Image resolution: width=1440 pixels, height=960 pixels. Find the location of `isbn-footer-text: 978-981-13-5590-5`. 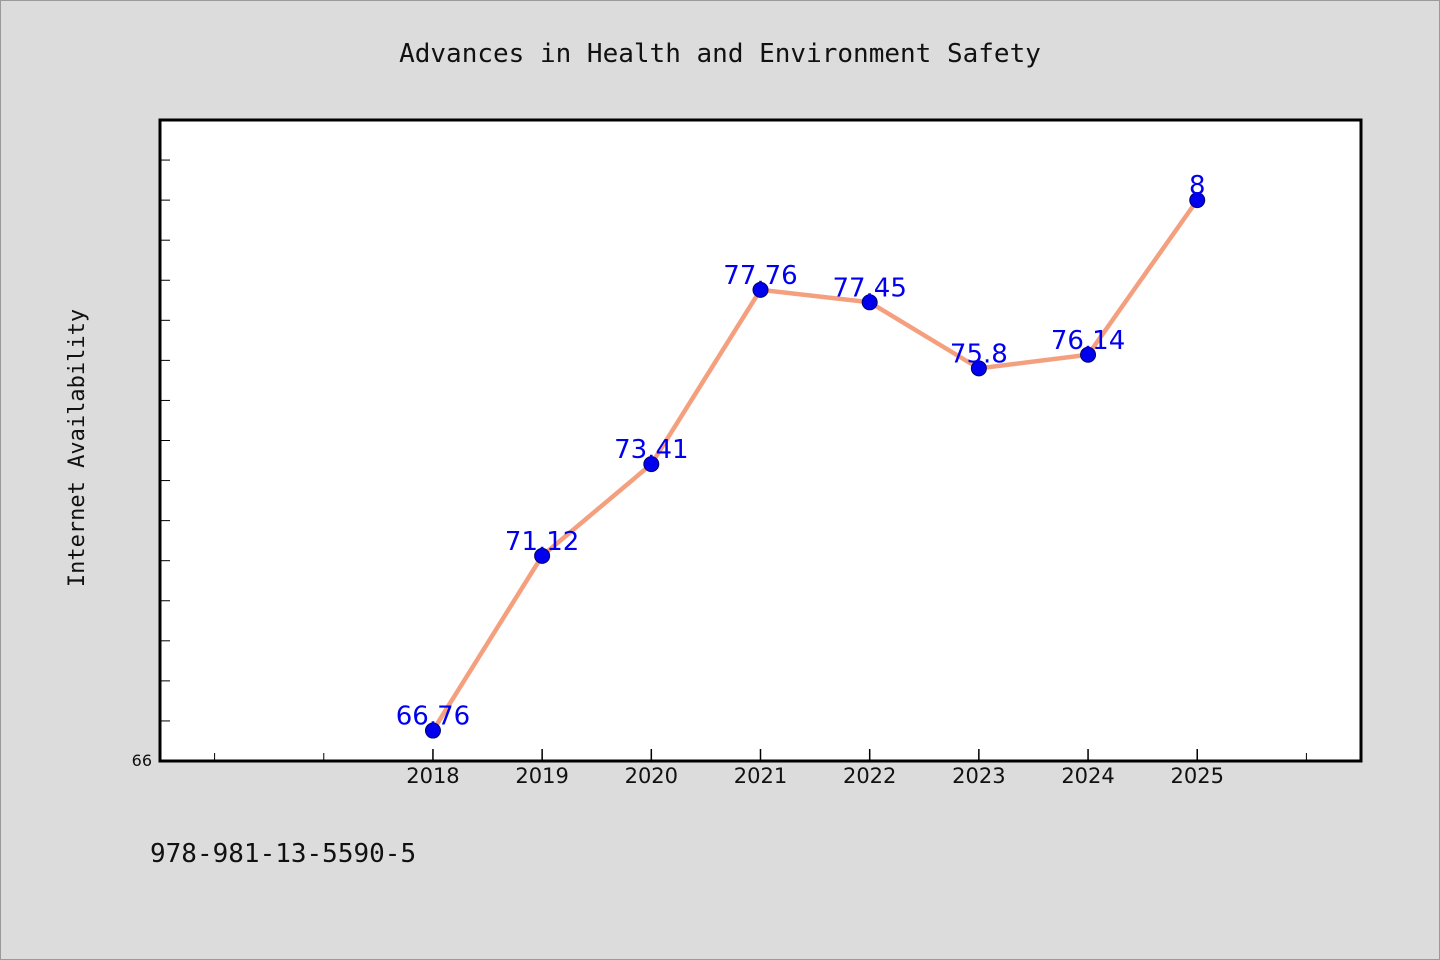

isbn-footer-text: 978-981-13-5590-5 is located at coordinates (283, 854).